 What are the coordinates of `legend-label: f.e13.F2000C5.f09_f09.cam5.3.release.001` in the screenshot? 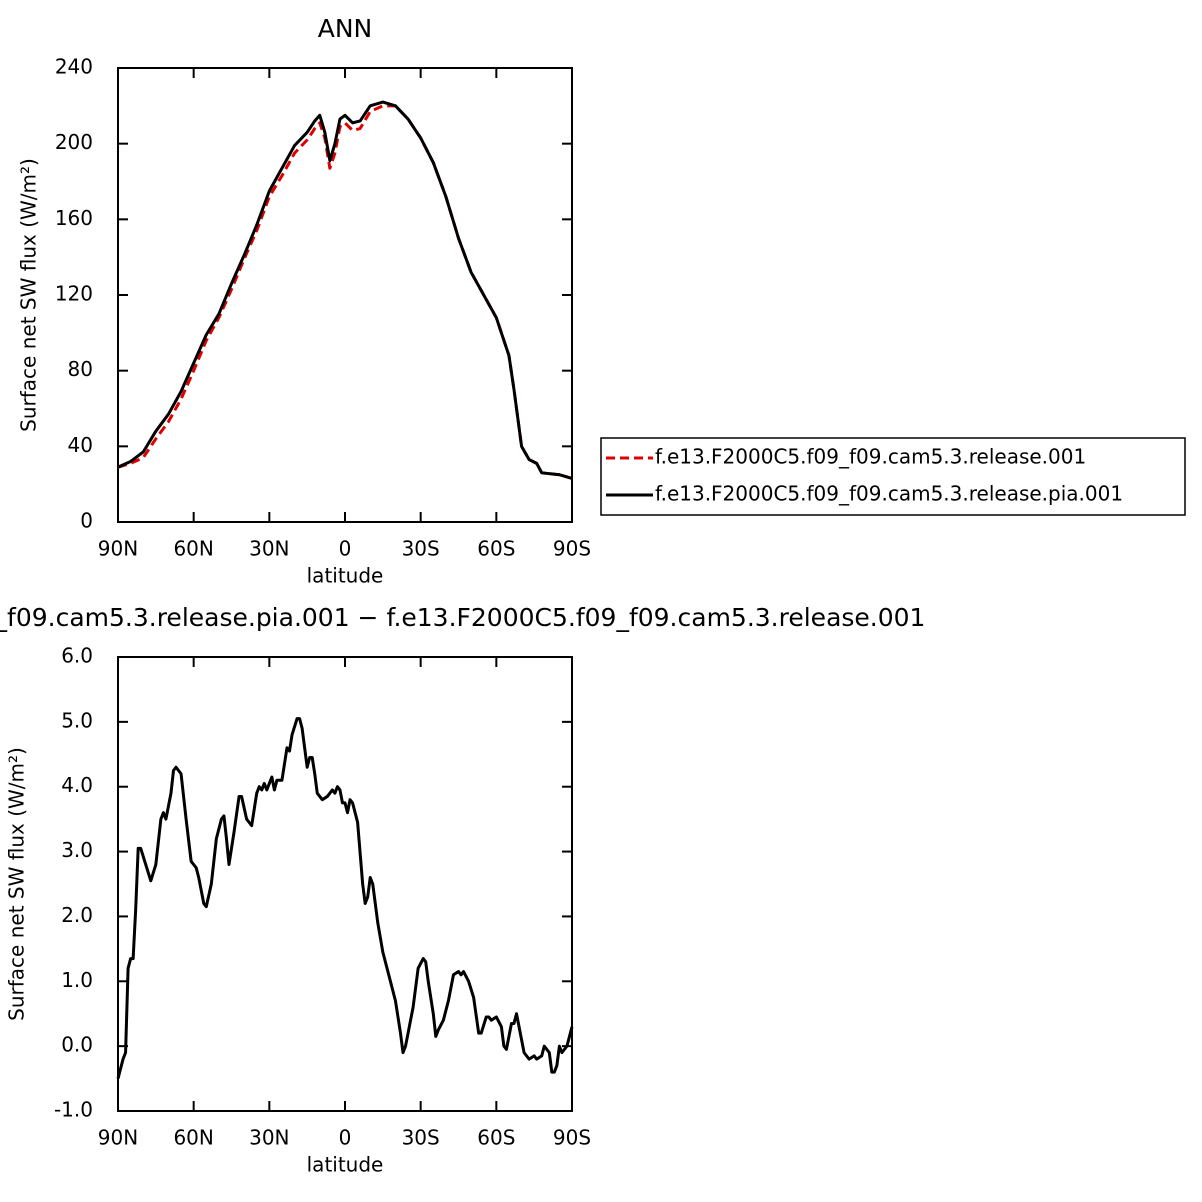 It's located at (870, 457).